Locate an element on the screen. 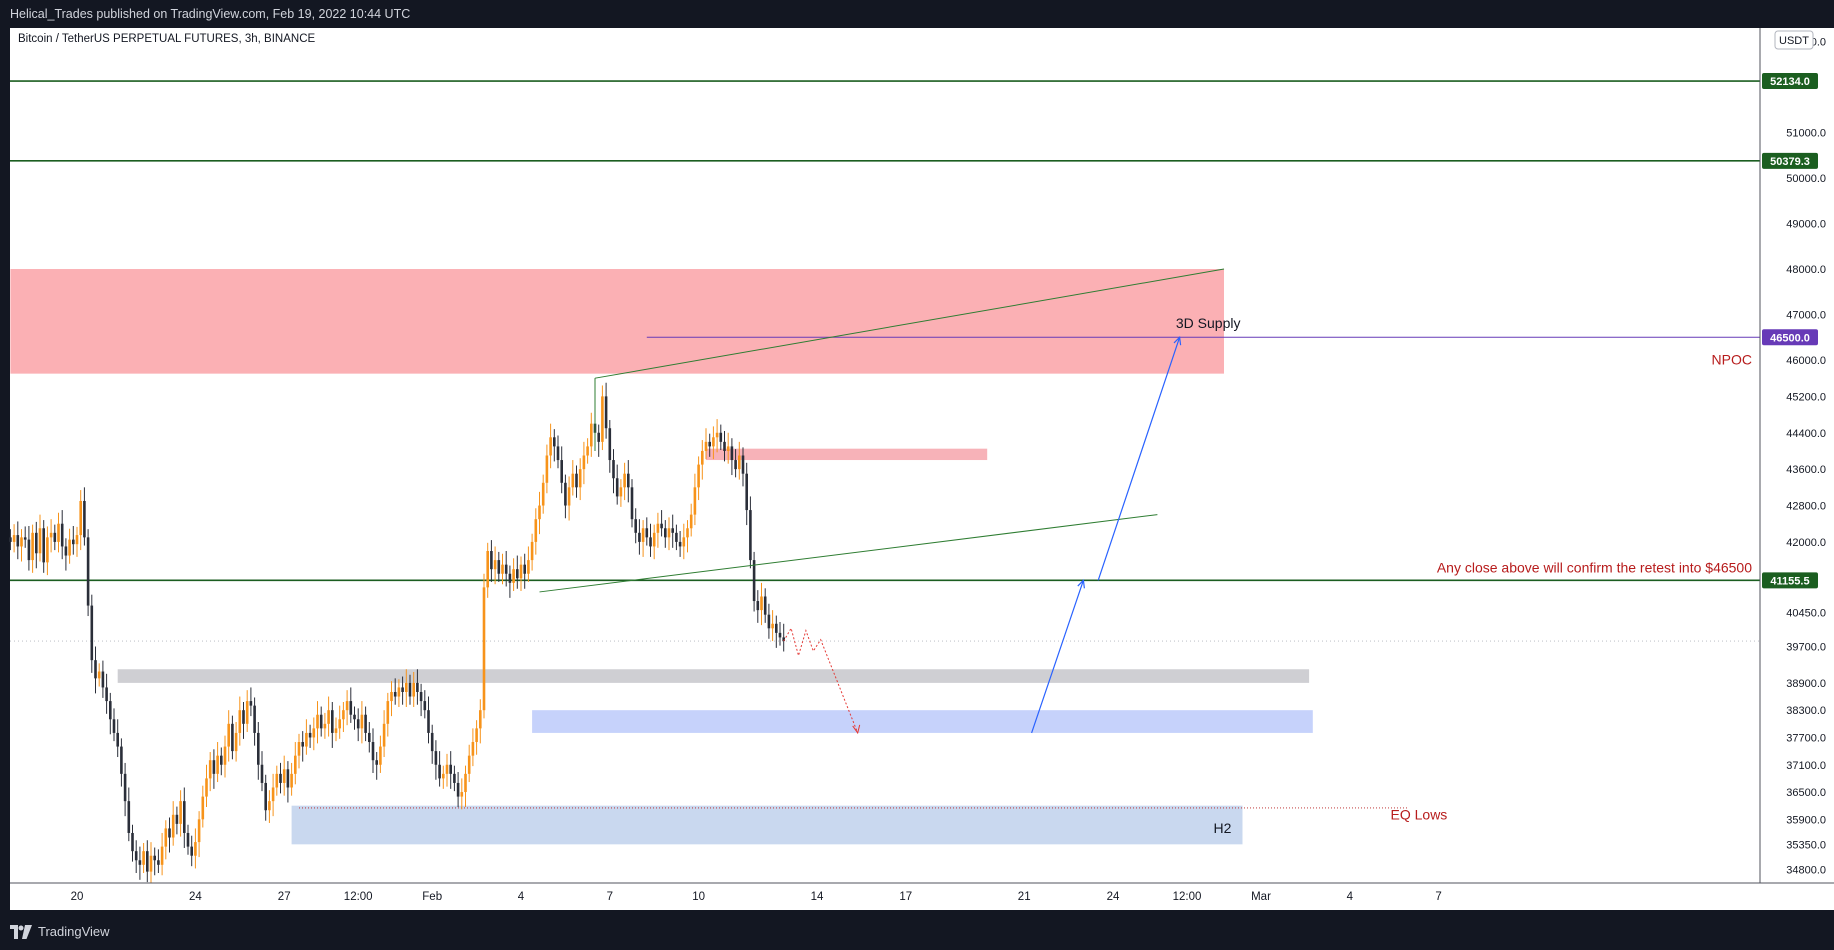 This screenshot has width=1834, height=950. zone-grey-zone is located at coordinates (713, 676).